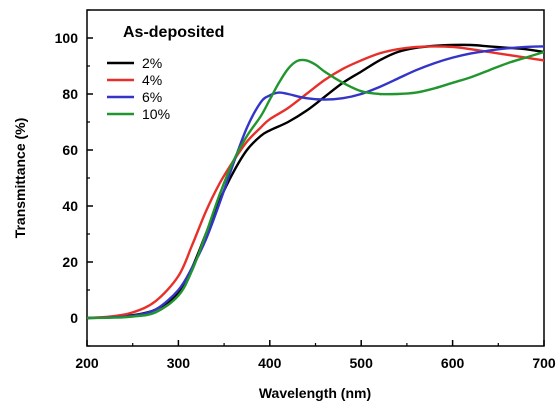  Describe the element at coordinates (315, 355) in the screenshot. I see `x-axis-ticks: 200 300 400 500 600 700` at that location.